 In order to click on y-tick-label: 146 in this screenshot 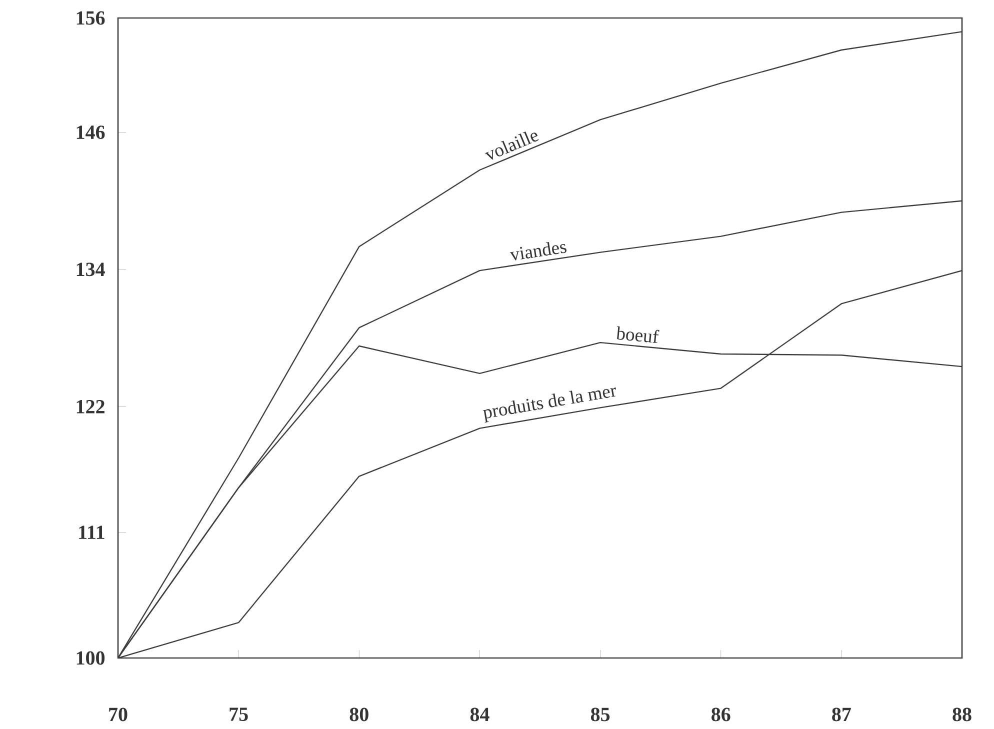, I will do `click(90, 132)`.